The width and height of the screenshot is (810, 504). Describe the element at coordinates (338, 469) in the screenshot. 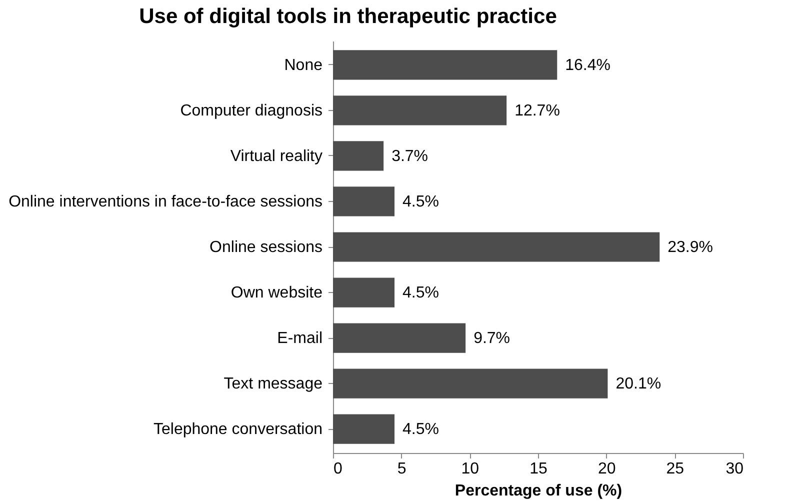

I see `x-tick-label: 0` at that location.